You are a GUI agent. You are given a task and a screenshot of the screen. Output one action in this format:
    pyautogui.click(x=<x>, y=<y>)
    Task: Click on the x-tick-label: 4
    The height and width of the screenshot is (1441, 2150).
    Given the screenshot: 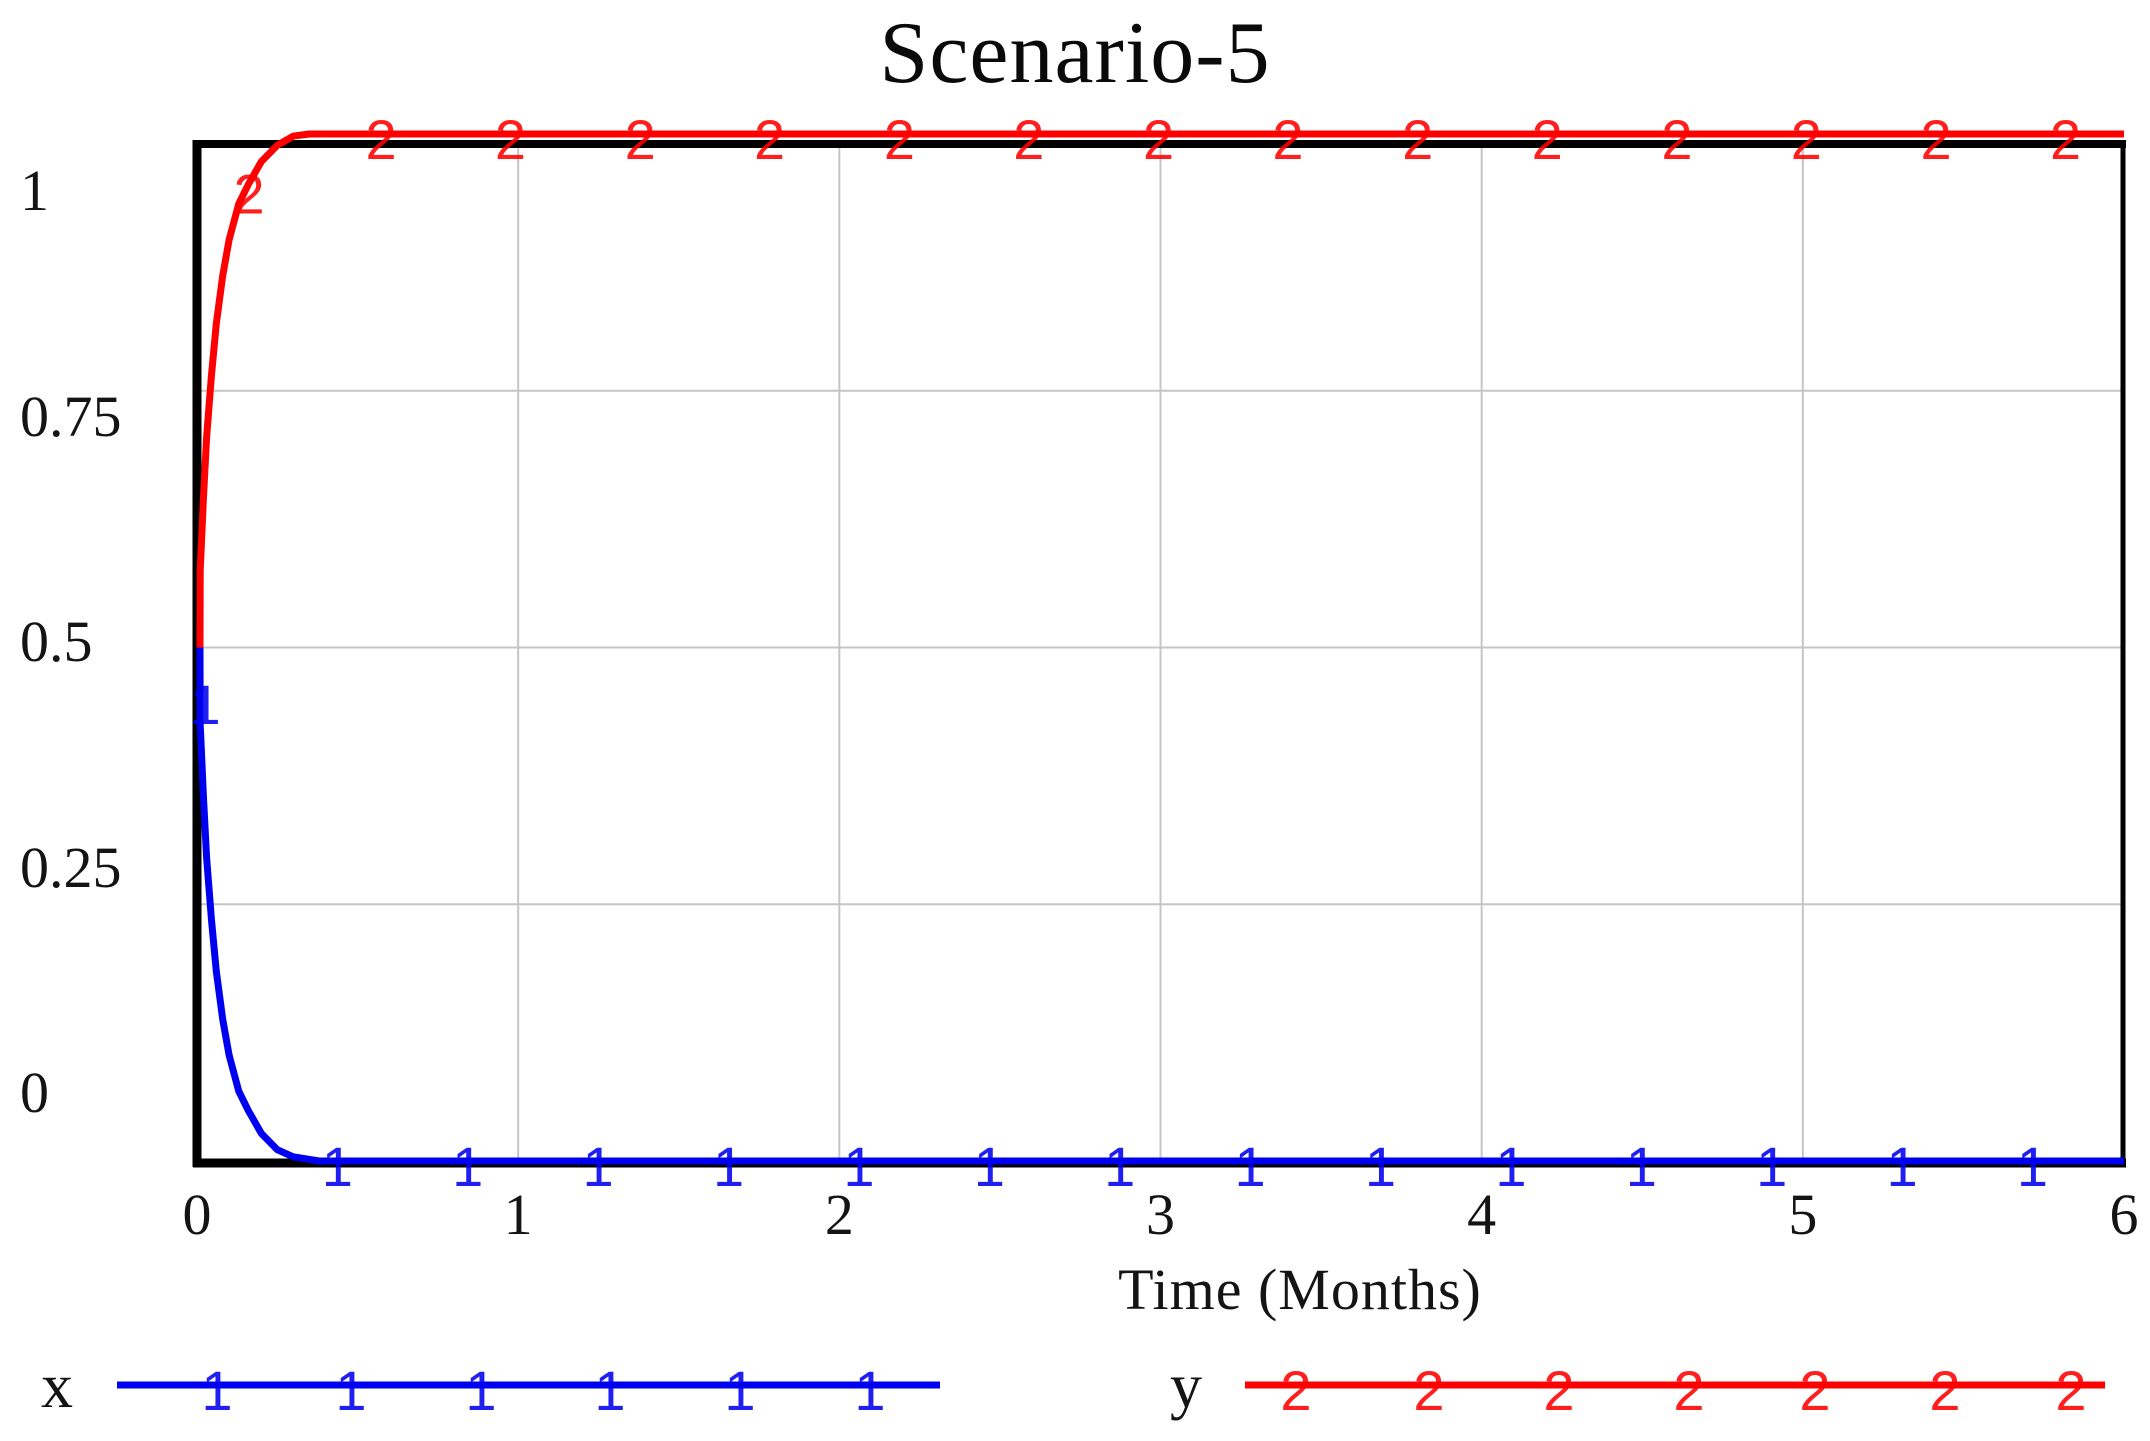 What is the action you would take?
    pyautogui.click(x=1482, y=1214)
    